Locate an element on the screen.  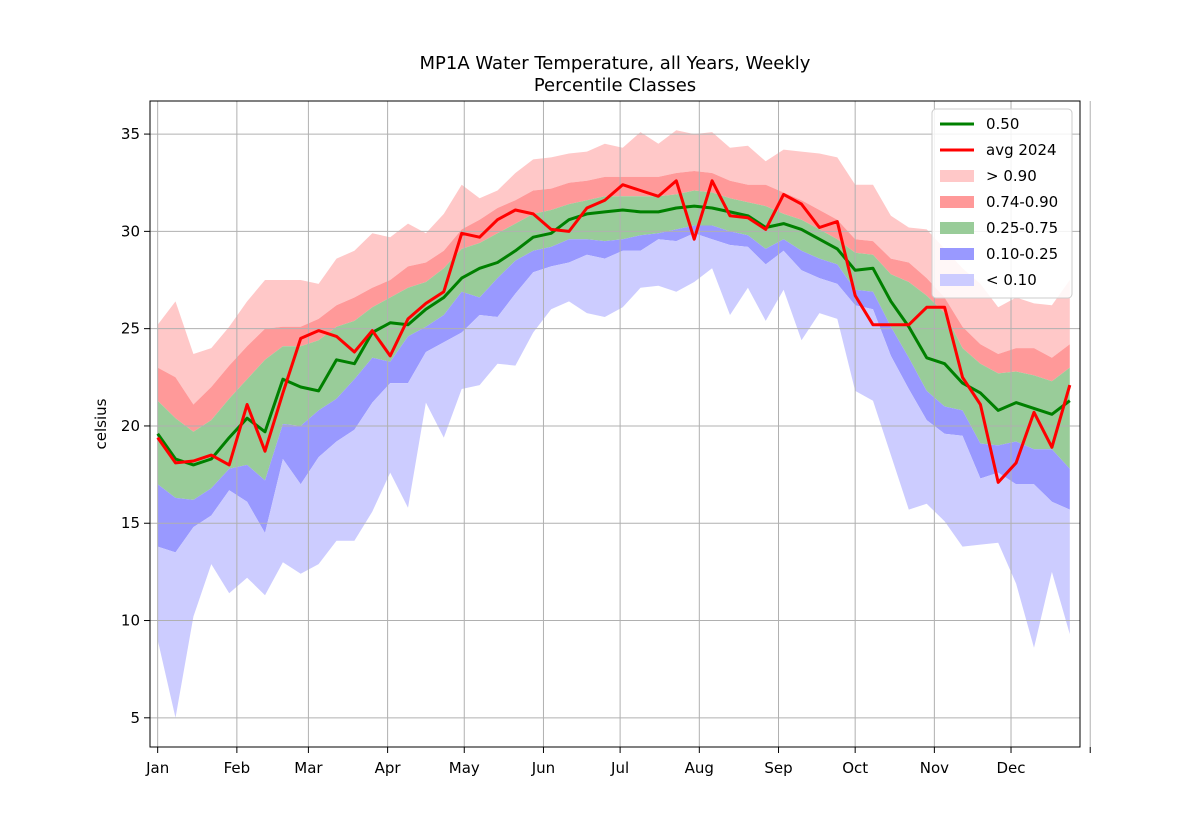
legend-label-5: 0.10-0.25 is located at coordinates (1022, 254).